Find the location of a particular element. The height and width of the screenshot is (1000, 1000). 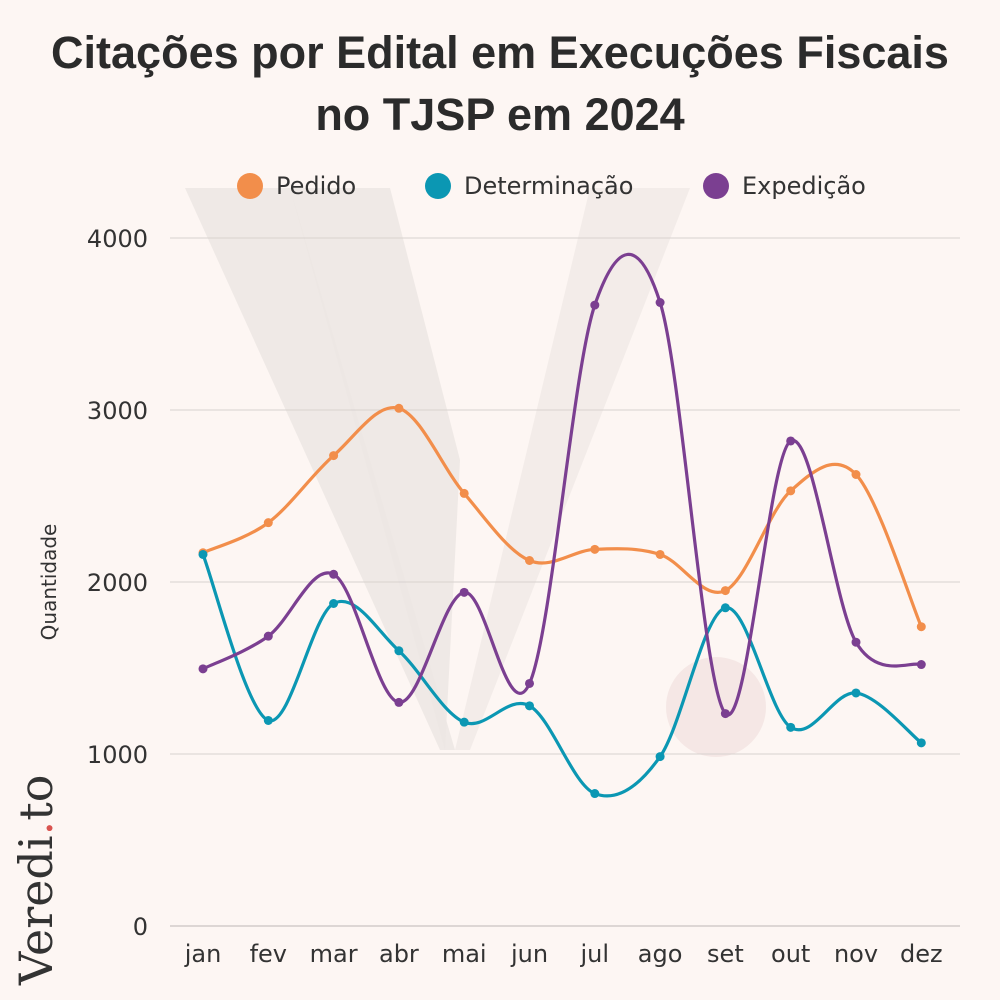

y-tick-label: 0 is located at coordinates (140, 927).